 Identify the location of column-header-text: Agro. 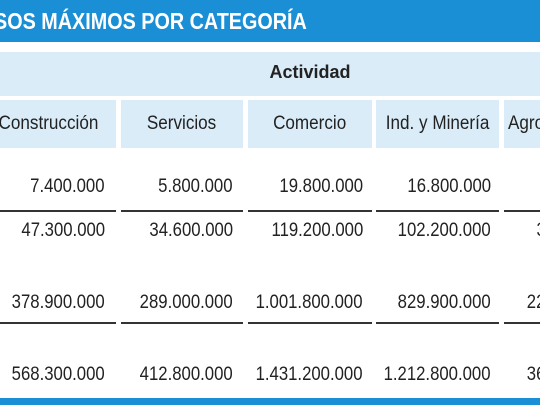
(524, 123).